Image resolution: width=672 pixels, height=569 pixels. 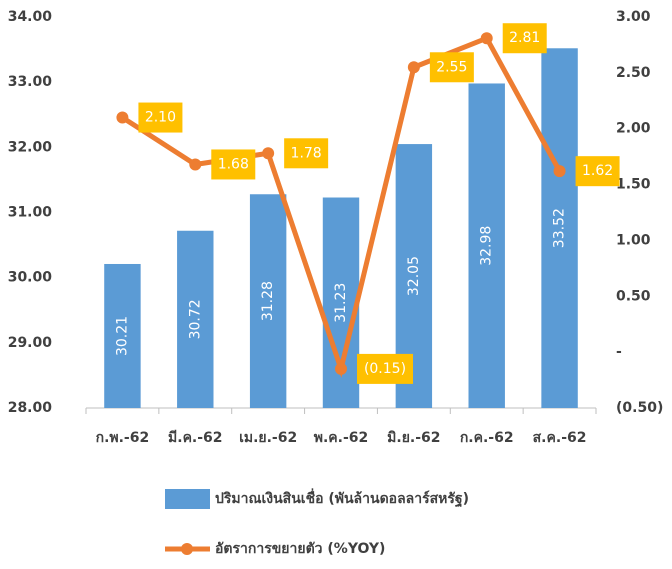 I want to click on bar-value-label: 30.21, so click(x=122, y=336).